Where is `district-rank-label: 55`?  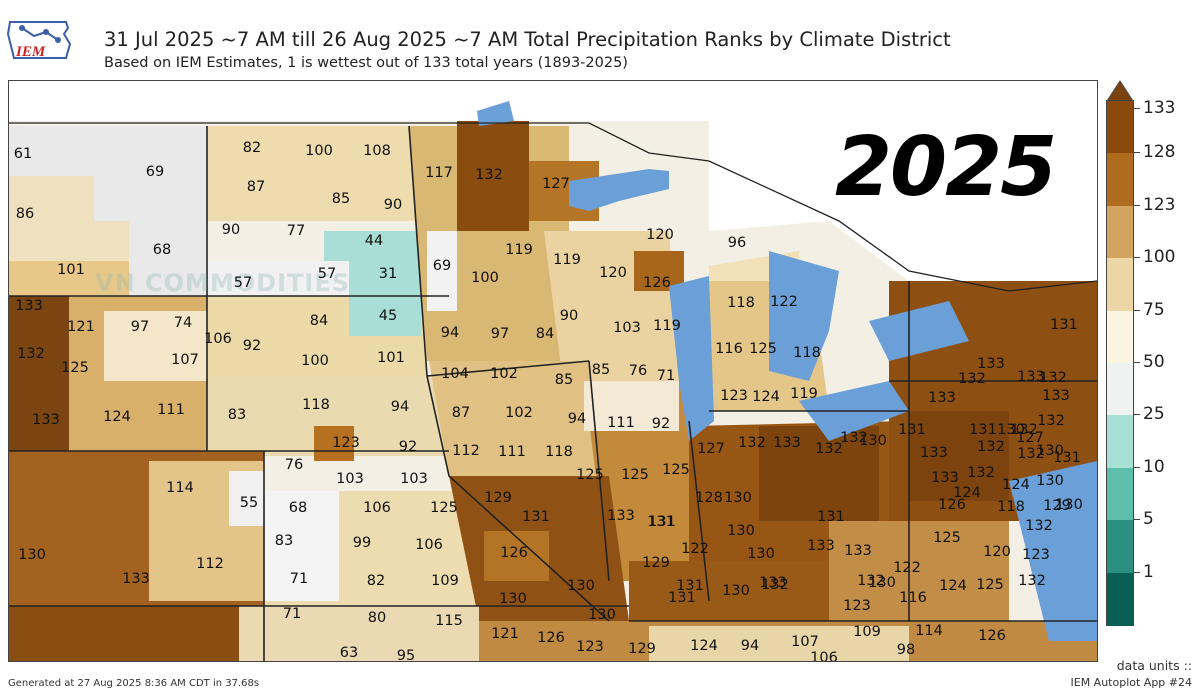
district-rank-label: 55 is located at coordinates (249, 502).